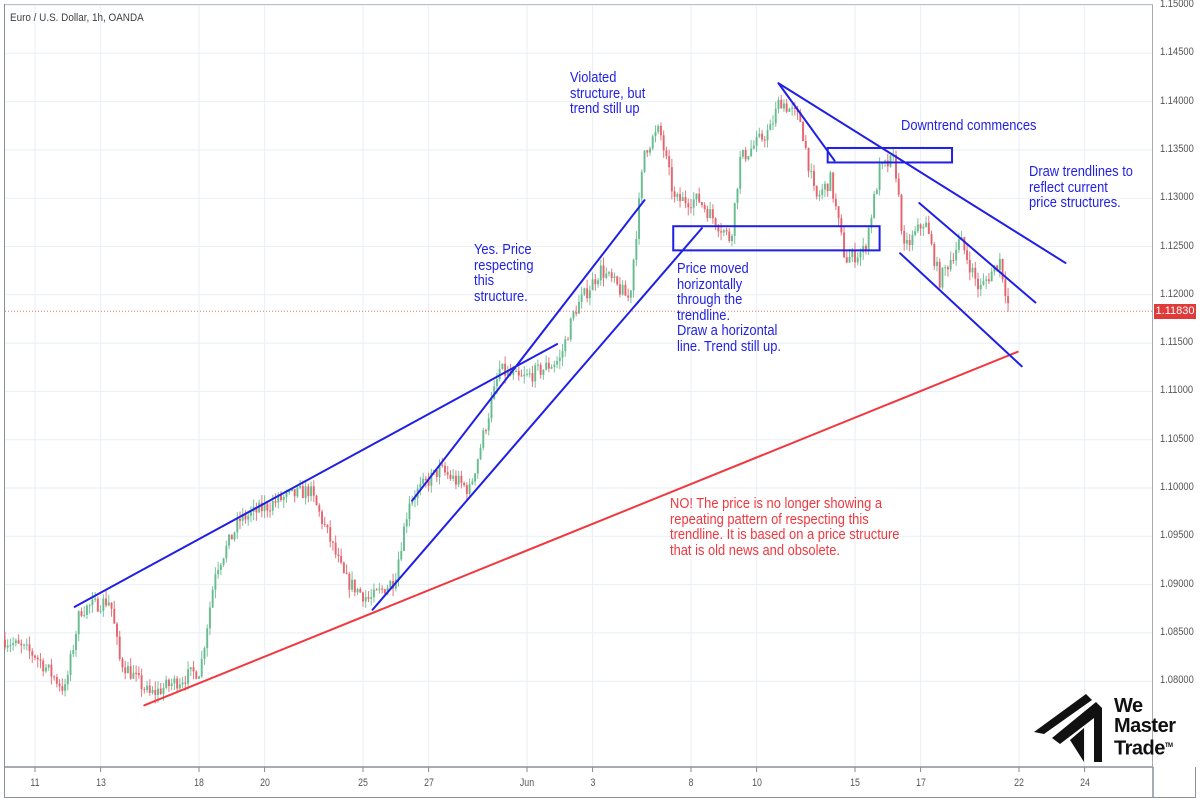  What do you see at coordinates (605, 108) in the screenshot?
I see `annotation-line: trend still up` at bounding box center [605, 108].